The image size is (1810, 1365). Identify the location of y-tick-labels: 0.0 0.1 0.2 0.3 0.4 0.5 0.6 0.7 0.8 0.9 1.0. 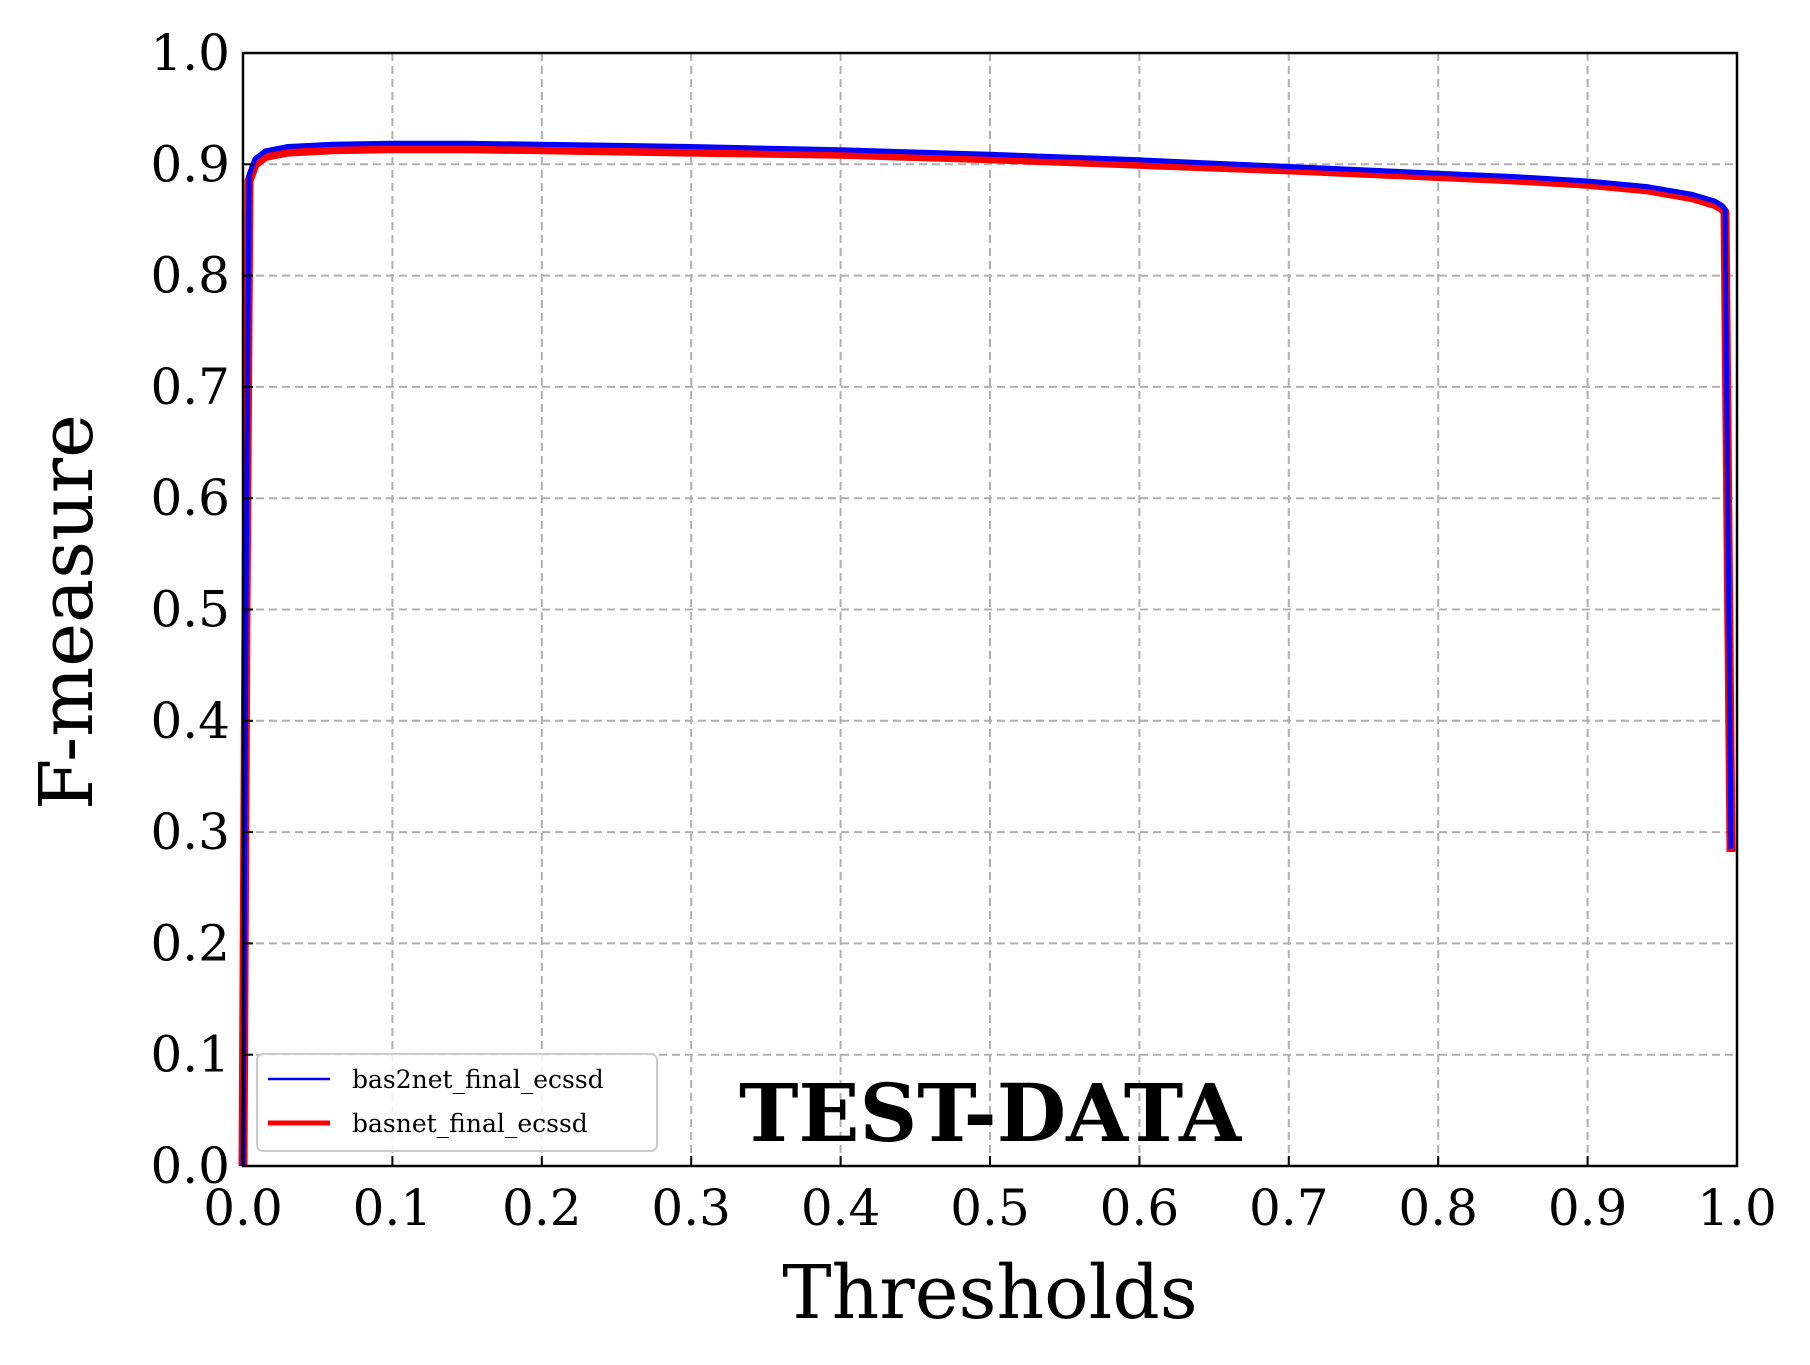
(190, 609).